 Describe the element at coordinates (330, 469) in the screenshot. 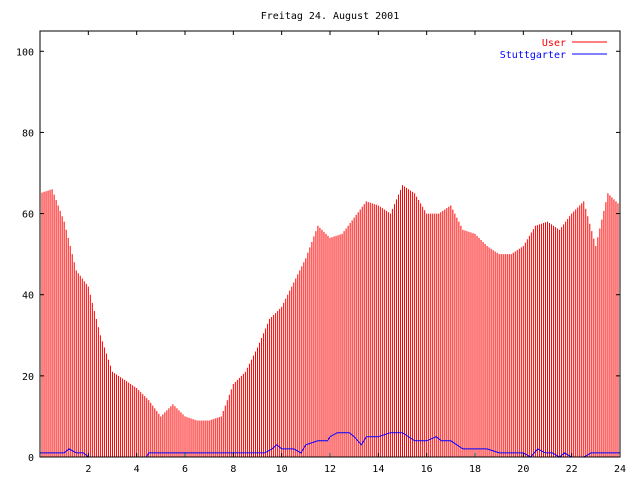

I see `x-tick-label: 12` at that location.